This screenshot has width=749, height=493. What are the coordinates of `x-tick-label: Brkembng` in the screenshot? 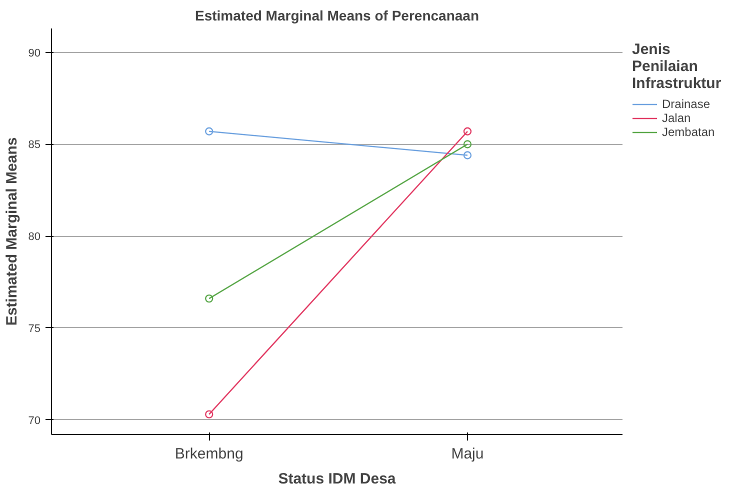 It's located at (209, 454).